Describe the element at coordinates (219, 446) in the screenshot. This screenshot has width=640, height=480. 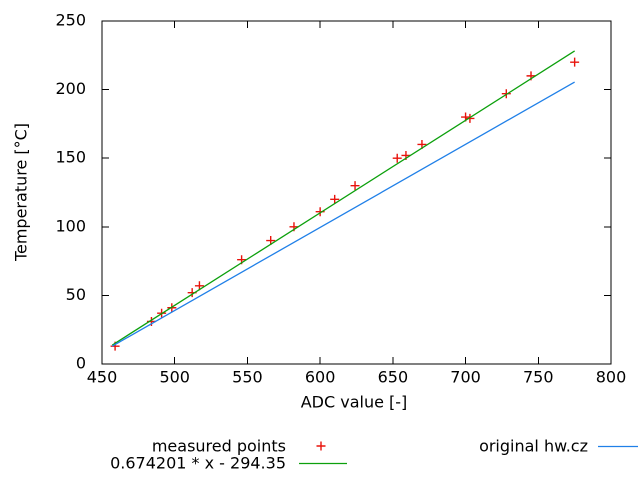
I see `legend-label-measured: measured points` at that location.